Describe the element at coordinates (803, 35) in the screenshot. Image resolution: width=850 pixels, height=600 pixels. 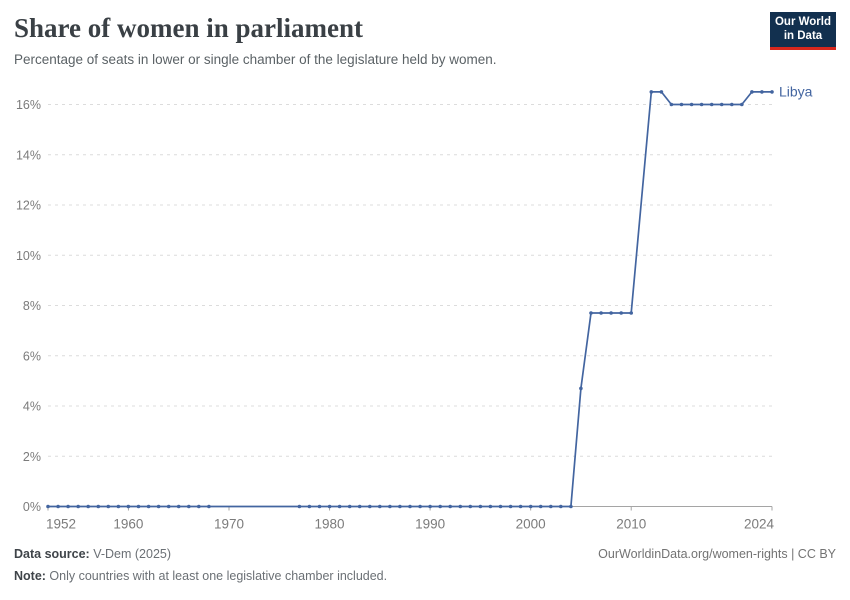
I see `owid-logo-line2: in Data` at that location.